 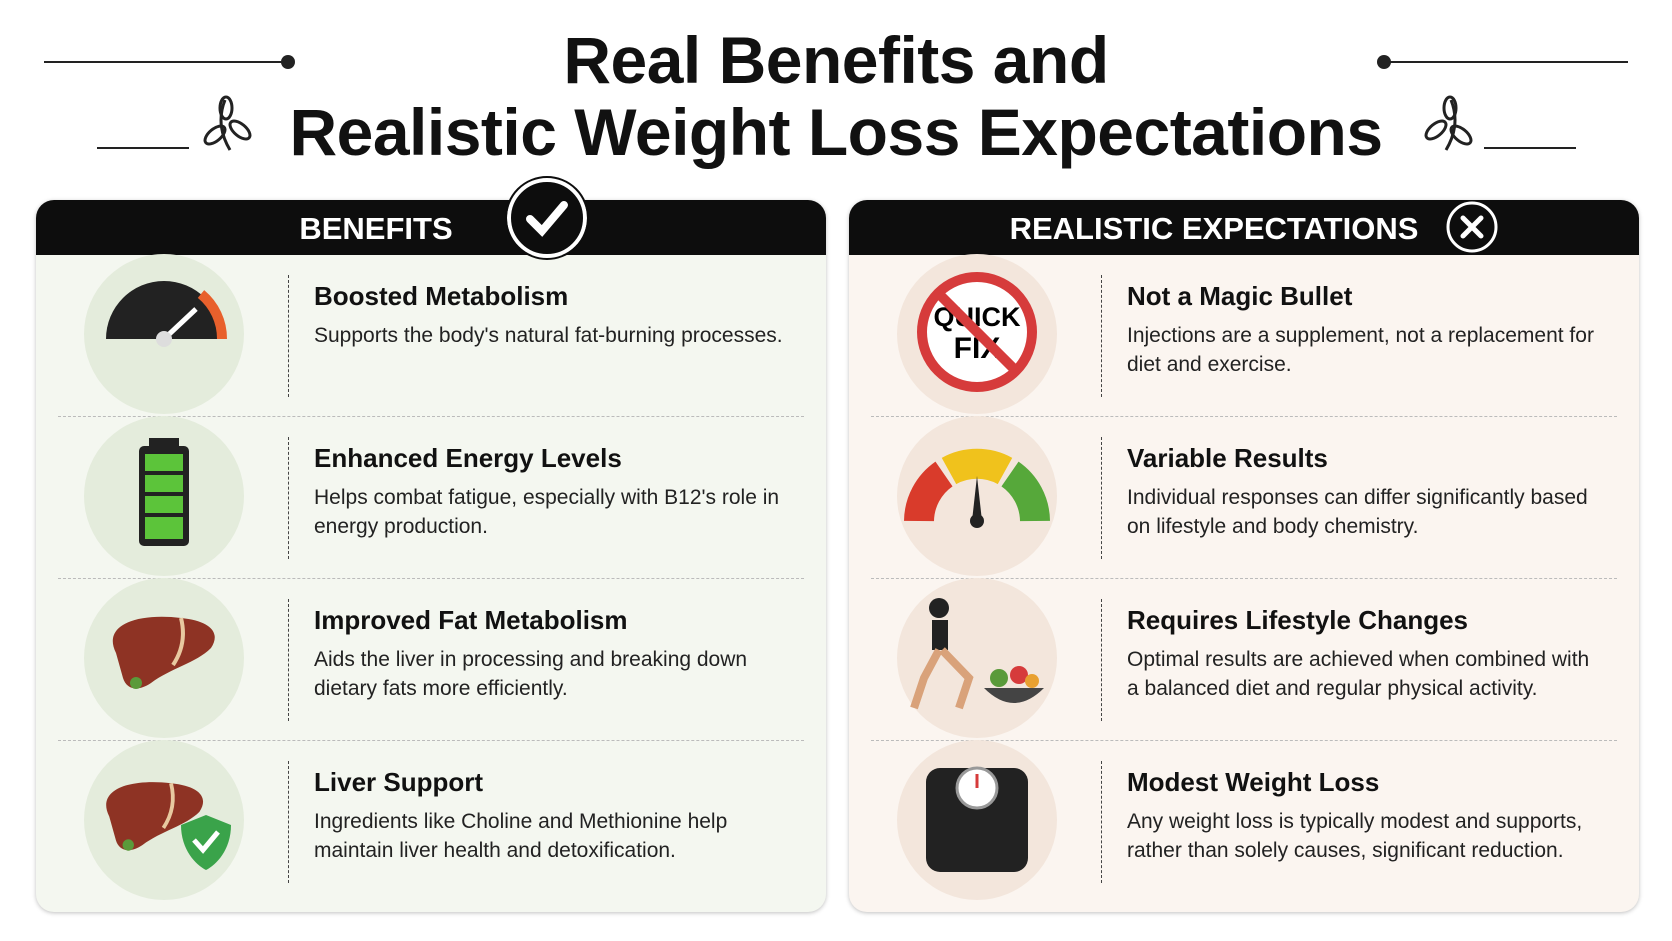 What do you see at coordinates (1297, 620) in the screenshot?
I see `item-title: Requires Lifestyle Changes` at bounding box center [1297, 620].